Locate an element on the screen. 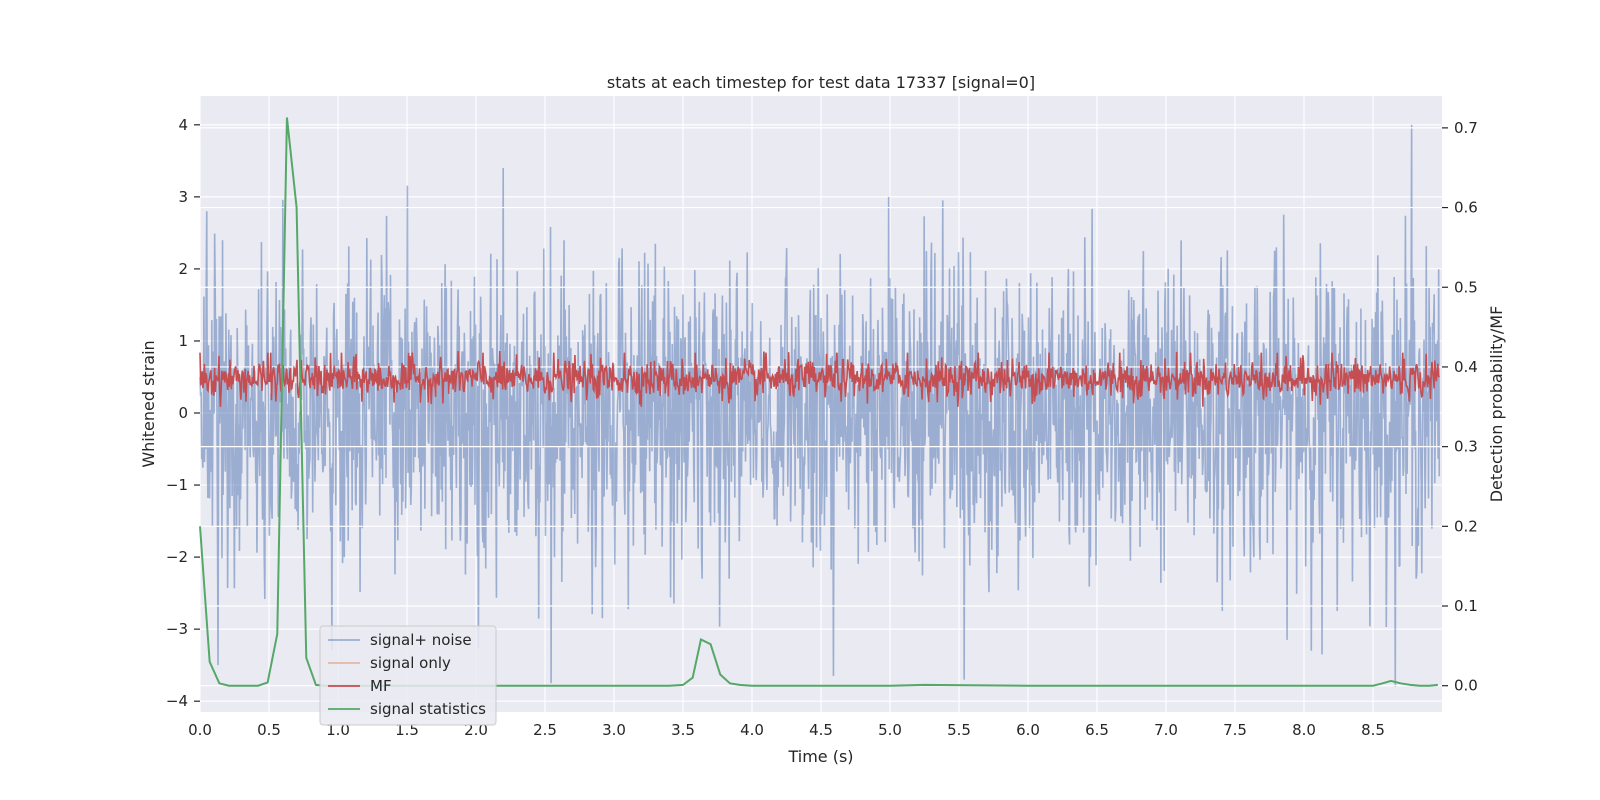 This screenshot has width=1600, height=800. x-tick-label: 7.0 is located at coordinates (1166, 730).